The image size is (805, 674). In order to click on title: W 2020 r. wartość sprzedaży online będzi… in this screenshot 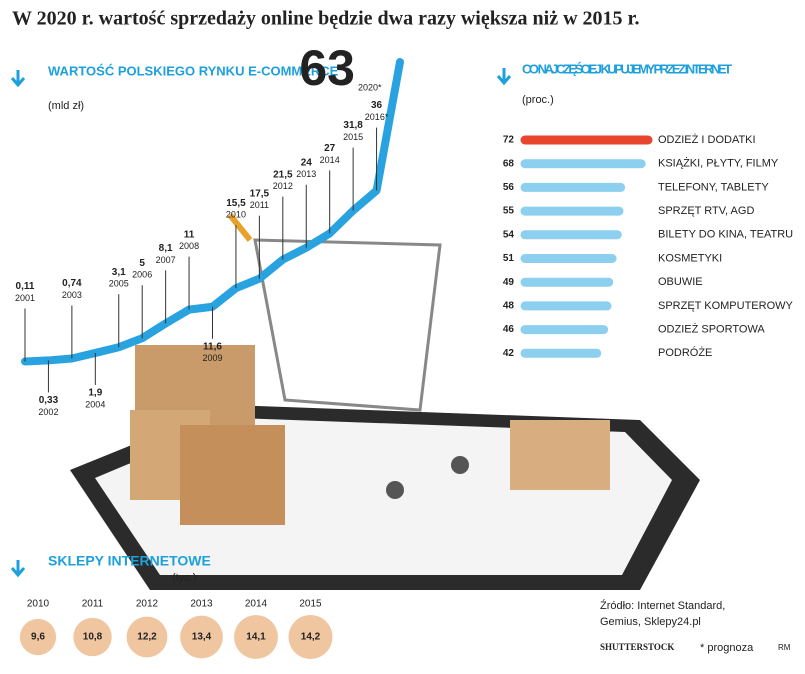, I will do `click(326, 19)`.